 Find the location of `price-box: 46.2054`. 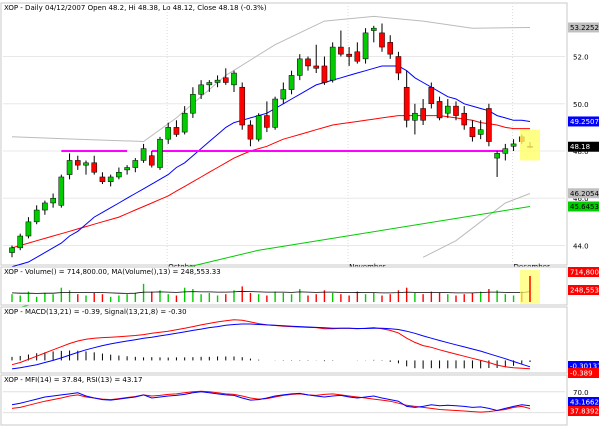

price-box: 46.2054 is located at coordinates (584, 194).